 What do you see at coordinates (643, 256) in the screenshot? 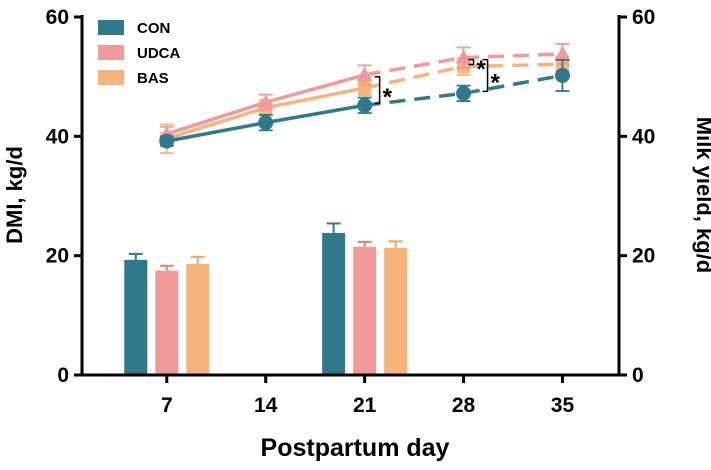
I see `right-y-tick-label-20: 20` at bounding box center [643, 256].